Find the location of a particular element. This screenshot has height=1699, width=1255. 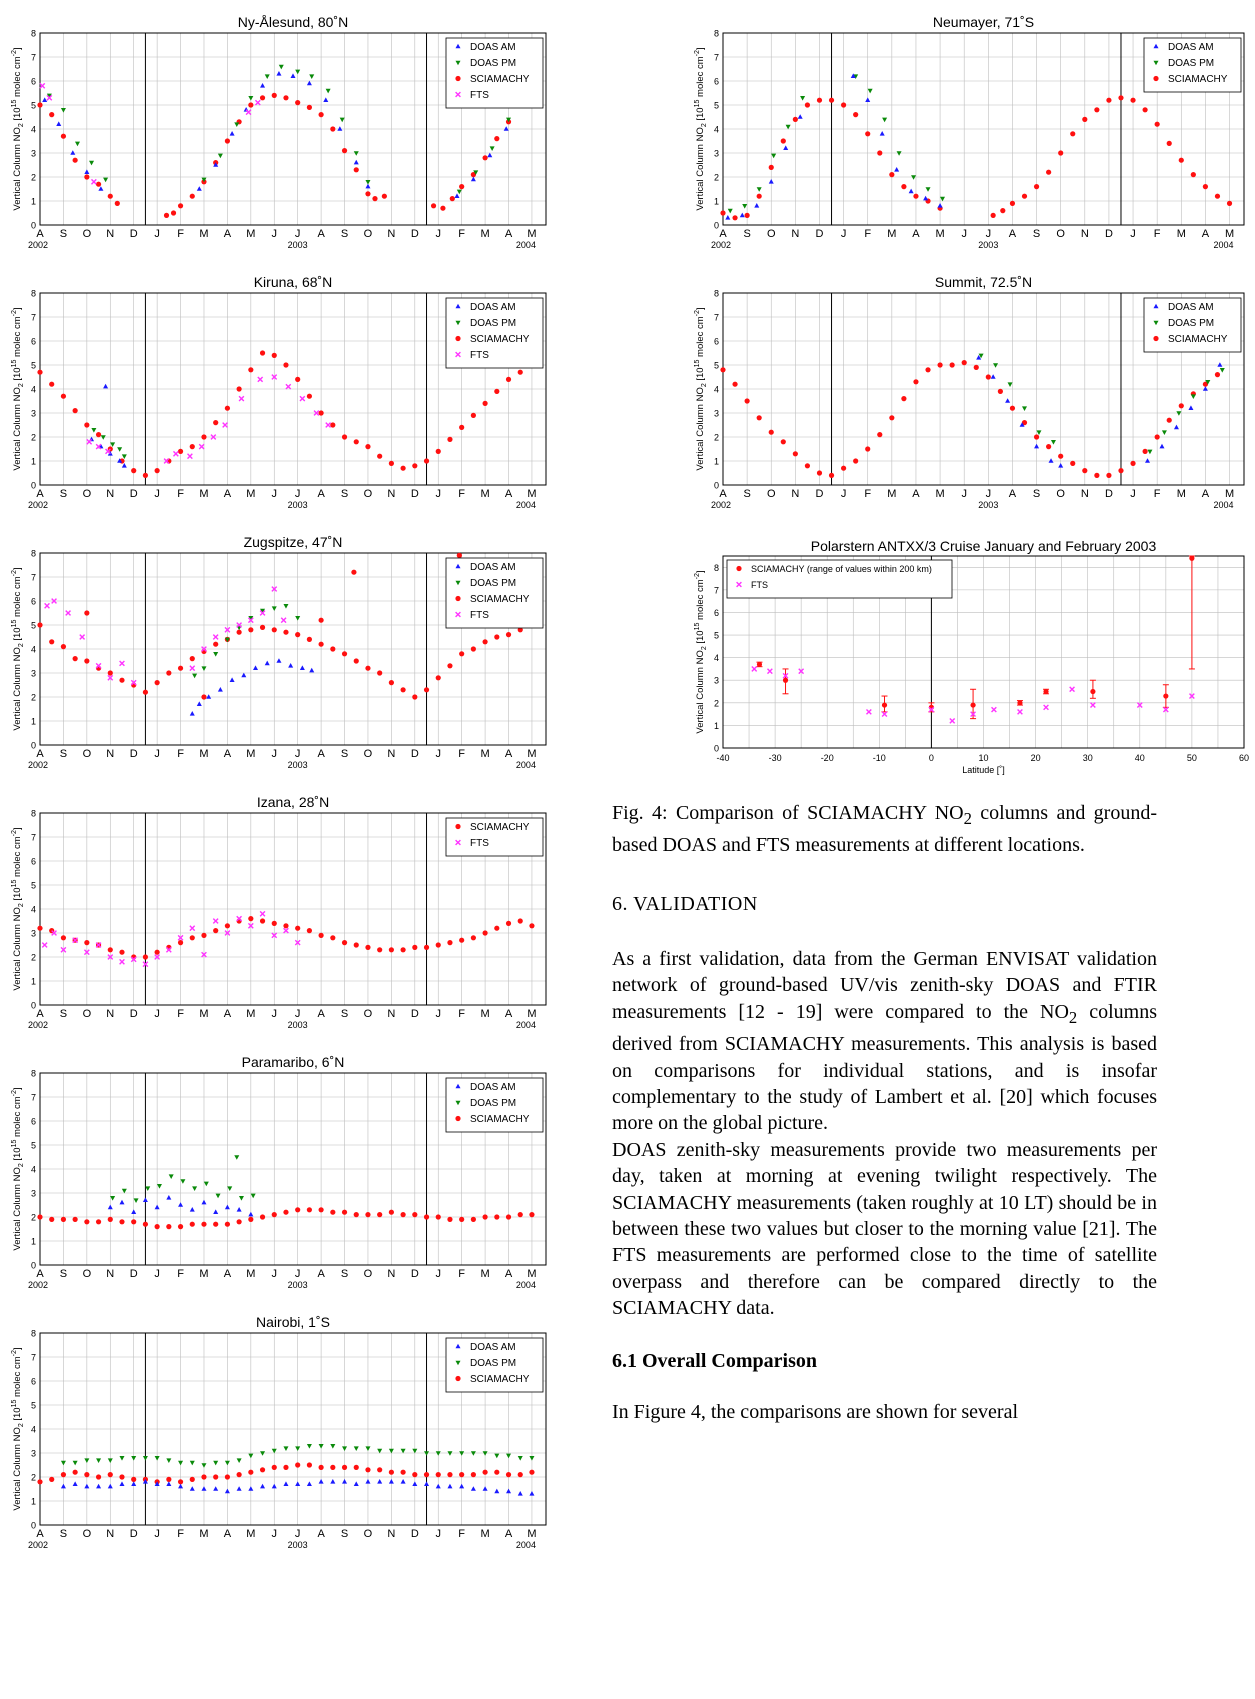

y-tick-label: 6 is located at coordinates (716, 342).